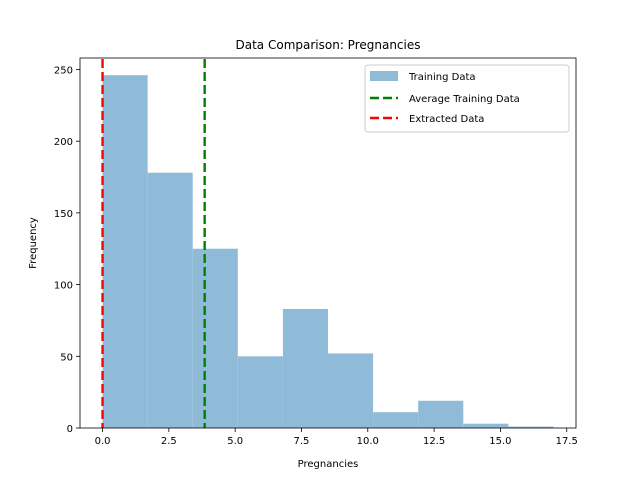 The width and height of the screenshot is (640, 480). What do you see at coordinates (63, 214) in the screenshot?
I see `y-tick-label: 150` at bounding box center [63, 214].